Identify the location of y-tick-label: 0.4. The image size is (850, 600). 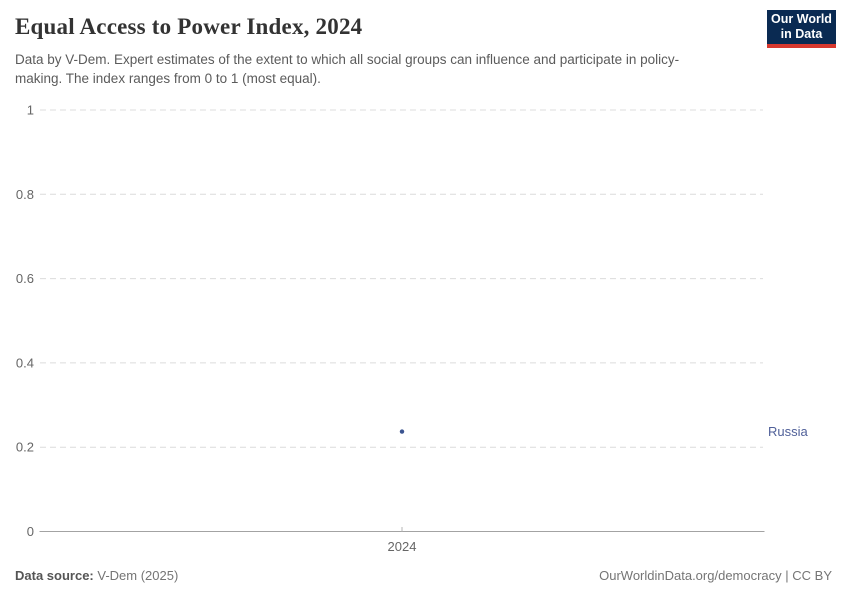
(25, 362).